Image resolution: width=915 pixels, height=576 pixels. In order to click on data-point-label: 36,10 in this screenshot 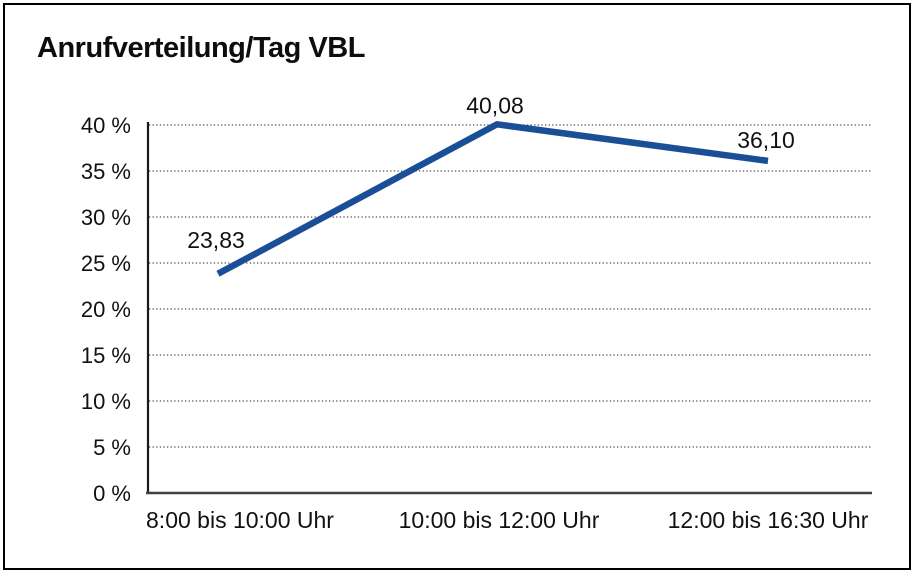, I will do `click(766, 140)`.